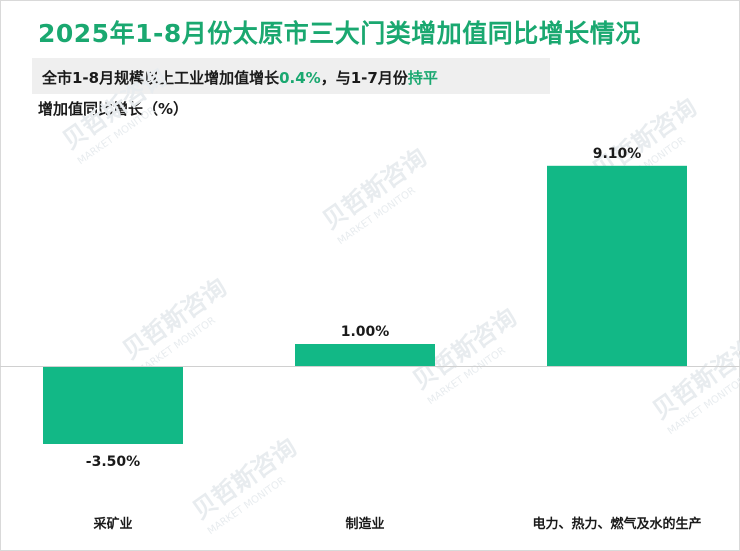 This screenshot has height=551, width=740. Describe the element at coordinates (396, 524) in the screenshot. I see `category-labels-group: 采矿业 制造业 电力、热力、燃气及水的生产` at that location.